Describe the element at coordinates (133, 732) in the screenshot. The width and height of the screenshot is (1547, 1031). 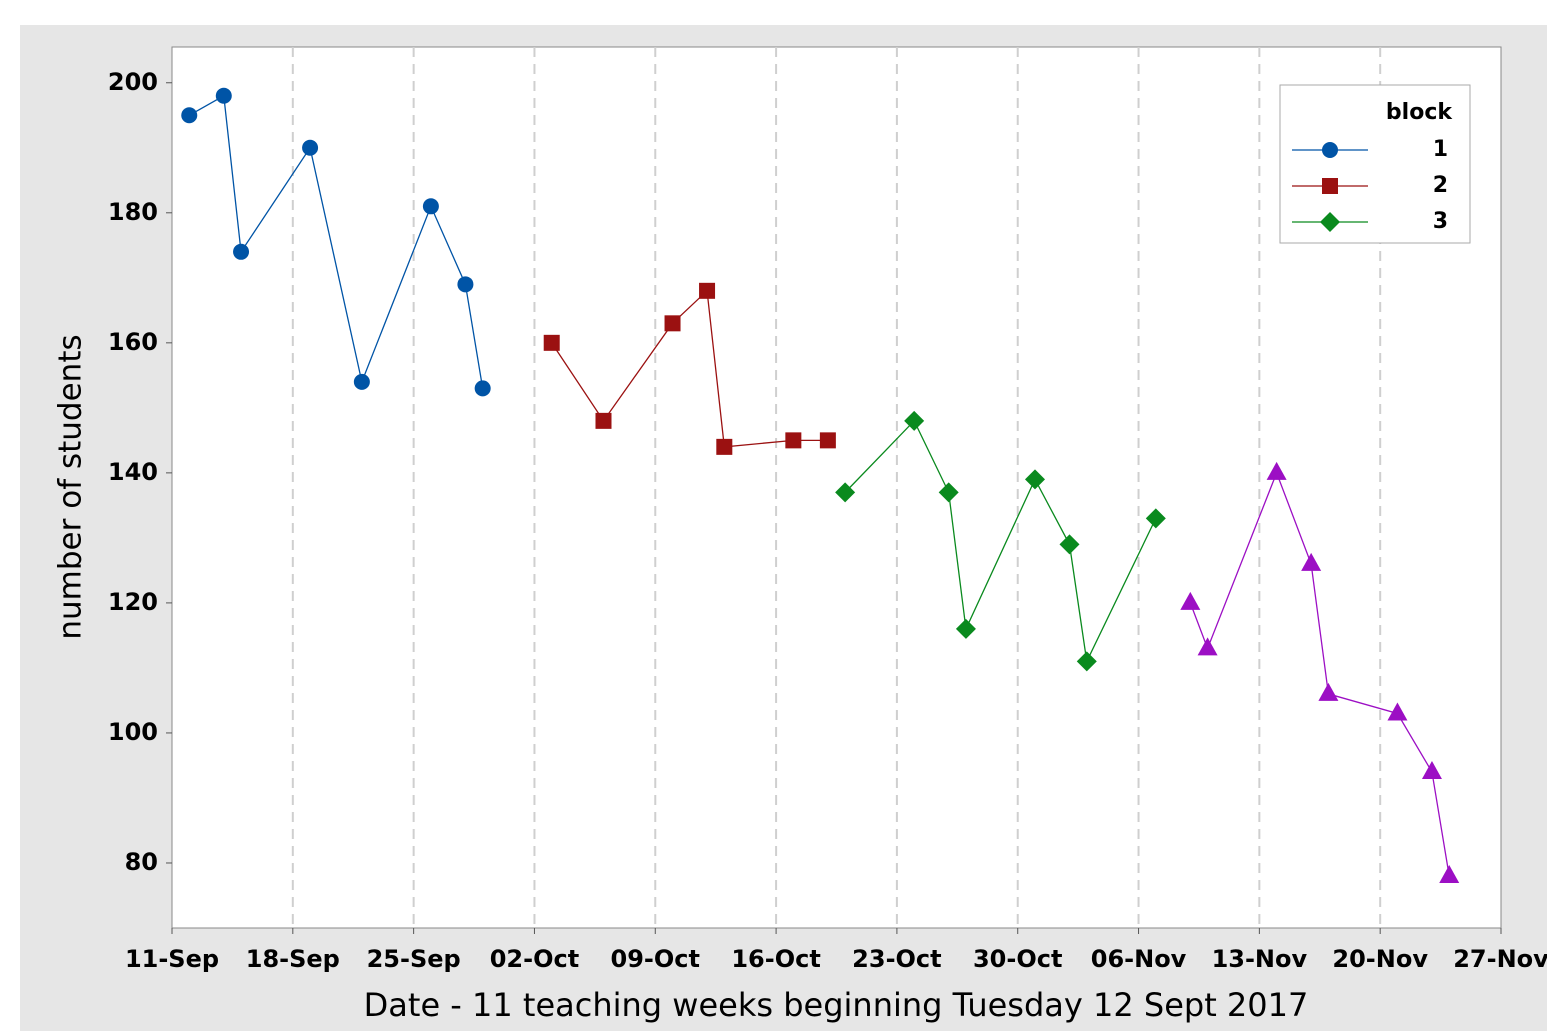
I see `y-tick-label: 100` at that location.